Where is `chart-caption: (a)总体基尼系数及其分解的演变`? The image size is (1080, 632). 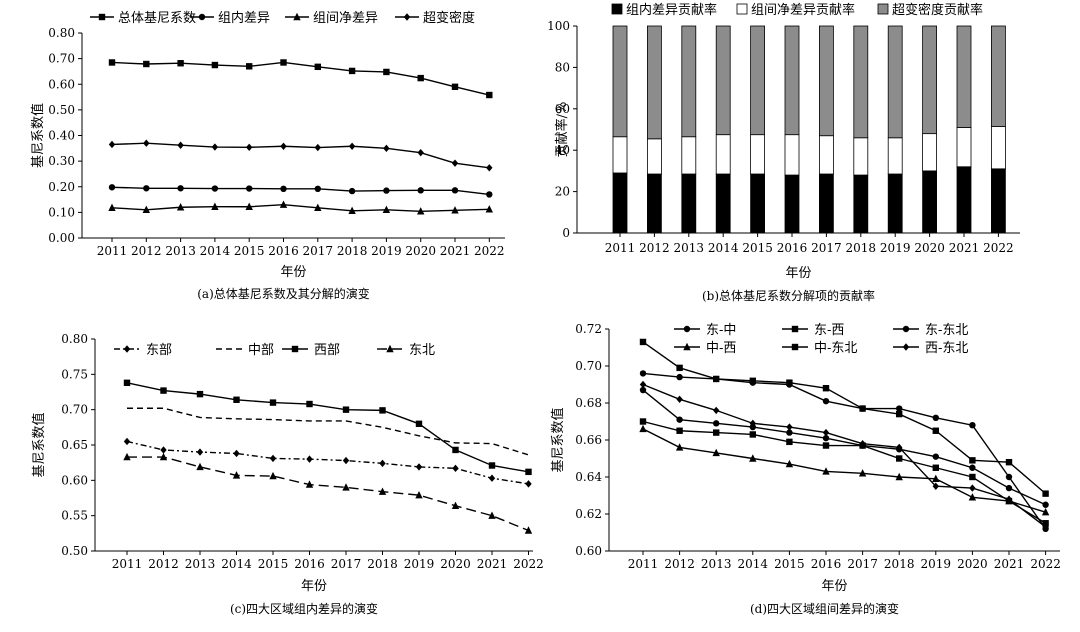 chart-caption: (a)总体基尼系数及其分解的演变 is located at coordinates (283, 293).